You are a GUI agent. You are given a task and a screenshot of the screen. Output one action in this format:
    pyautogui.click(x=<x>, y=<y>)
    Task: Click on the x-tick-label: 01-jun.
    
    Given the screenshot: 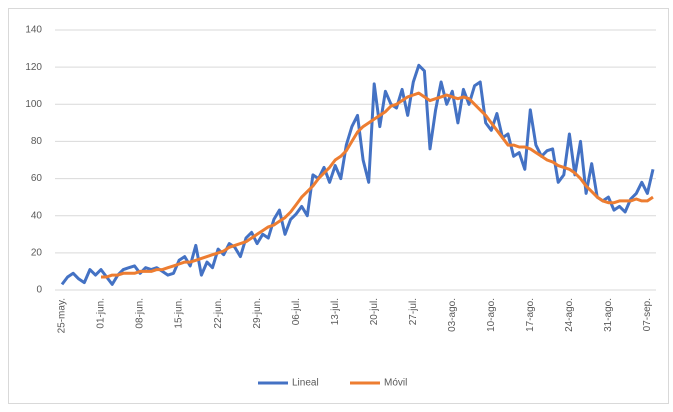 What is the action you would take?
    pyautogui.click(x=101, y=313)
    